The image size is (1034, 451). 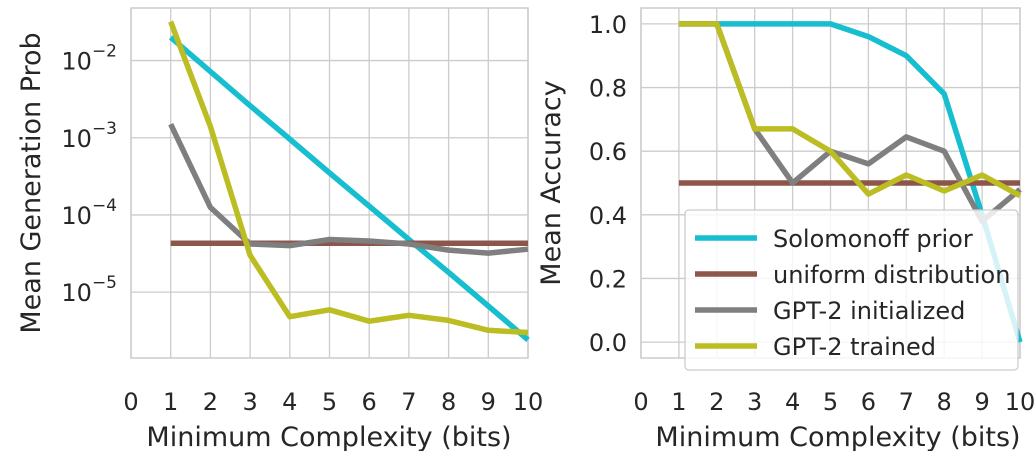 I want to click on y-axis-label: Mean Accuracy, so click(x=551, y=182).